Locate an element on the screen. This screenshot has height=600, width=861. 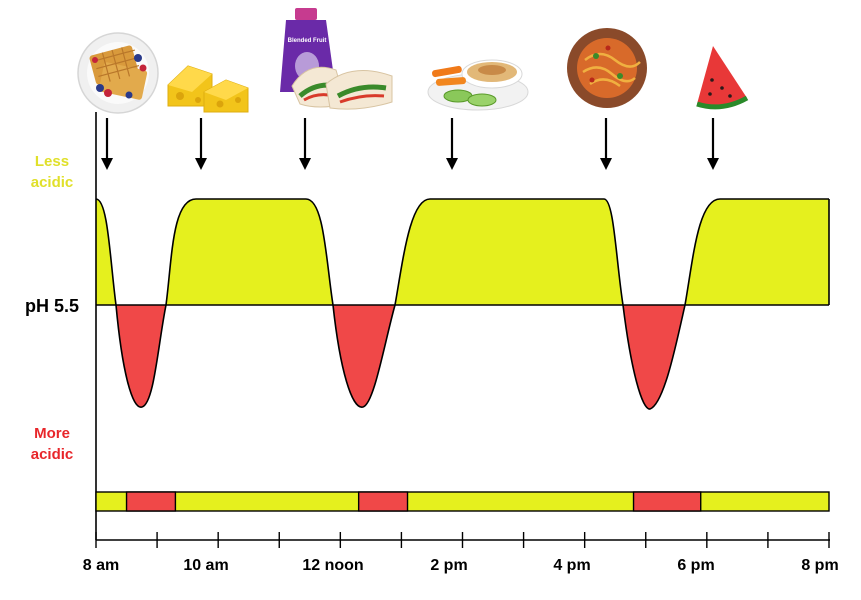
ph-threshold-label: pH 5.5 is located at coordinates (52, 306).